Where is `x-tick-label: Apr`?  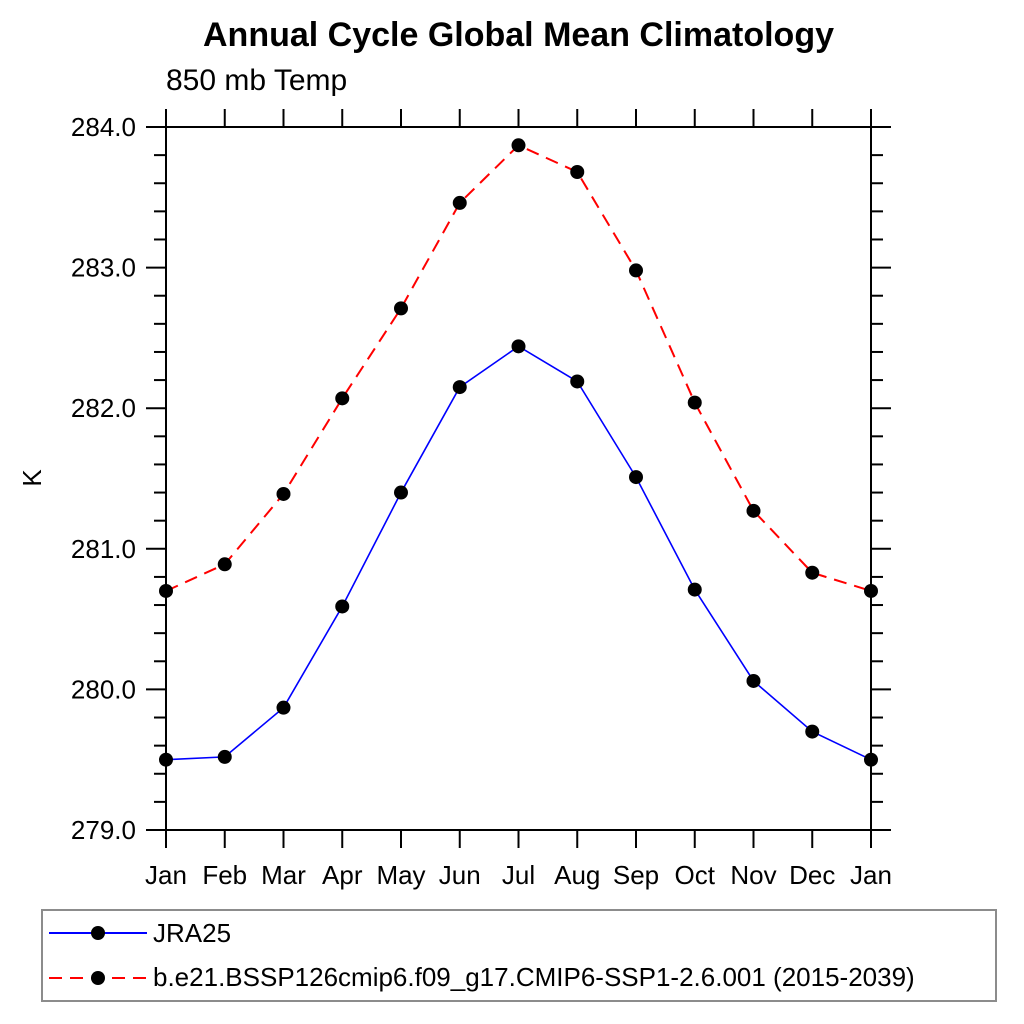 x-tick-label: Apr is located at coordinates (342, 875).